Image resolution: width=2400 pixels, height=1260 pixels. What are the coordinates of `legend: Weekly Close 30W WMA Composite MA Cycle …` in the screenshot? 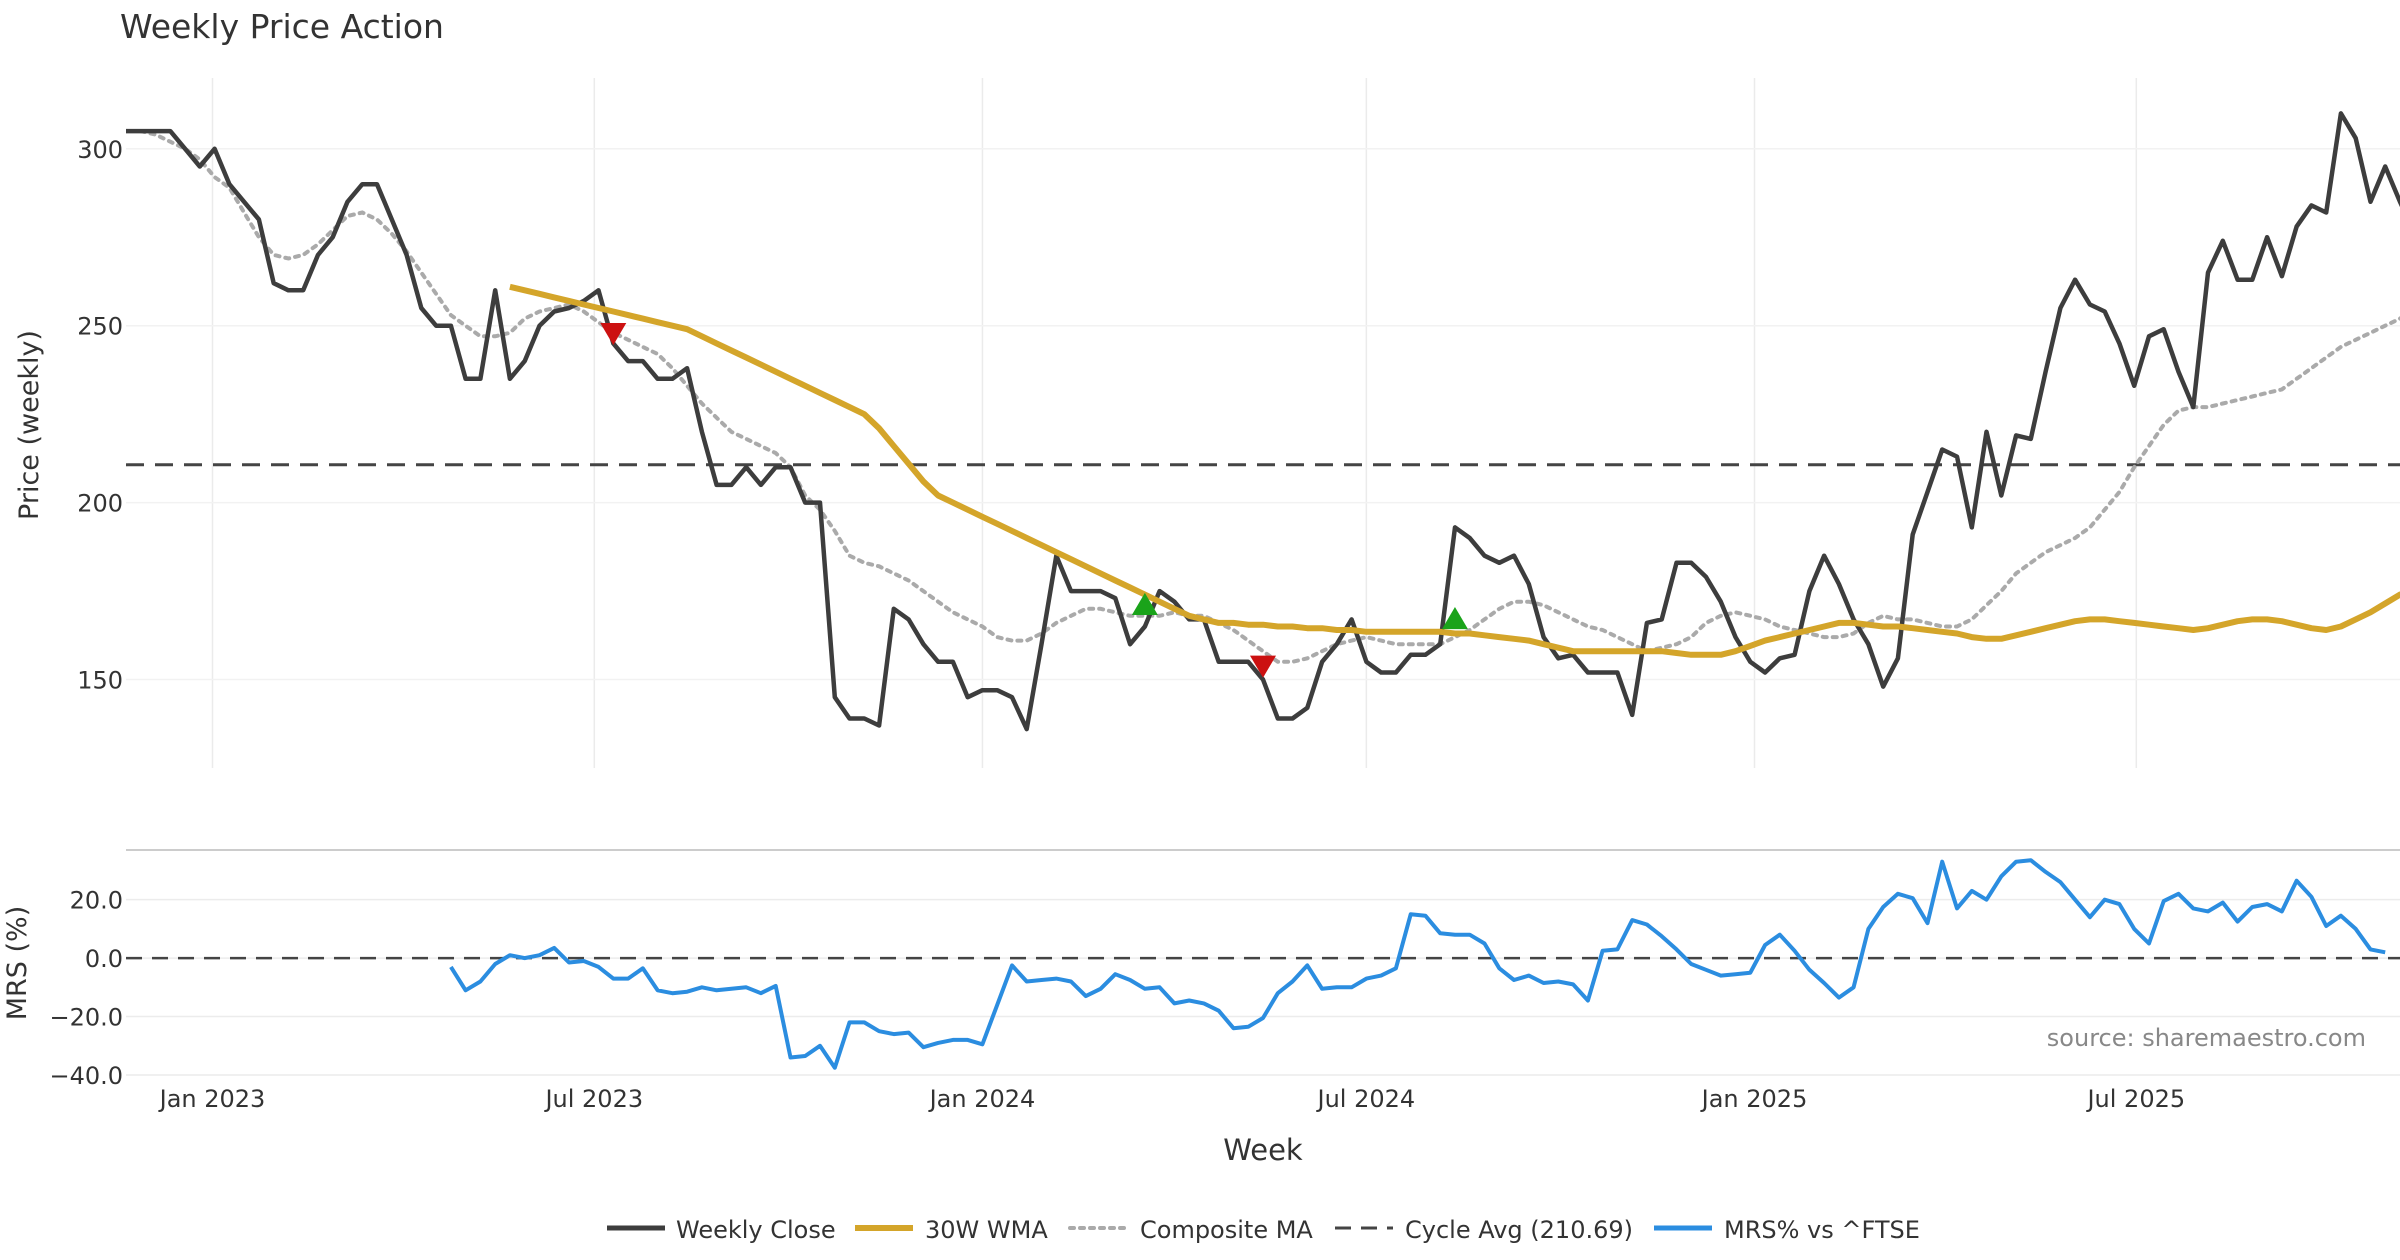 It's located at (1263, 1230).